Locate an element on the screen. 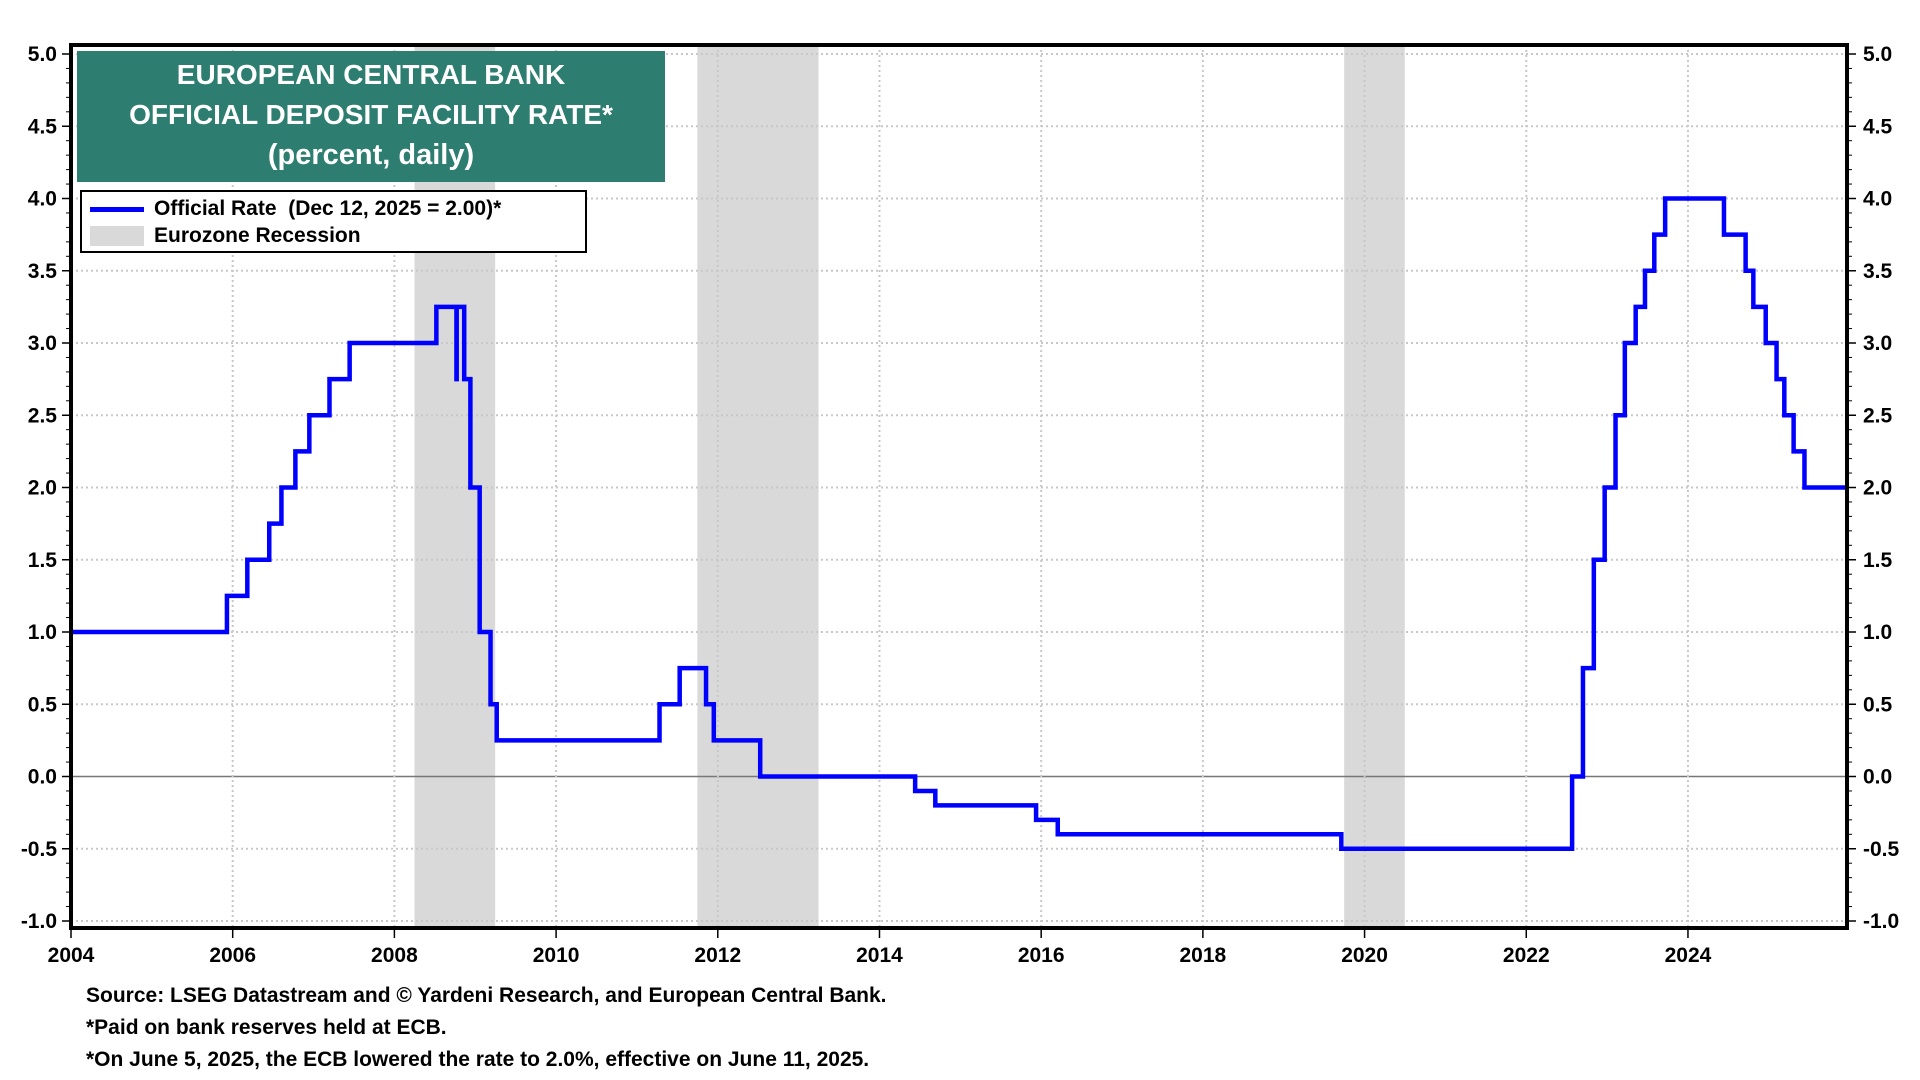 Image resolution: width=1920 pixels, height=1080 pixels. y-tick-label-left: 1.0 is located at coordinates (42, 632).